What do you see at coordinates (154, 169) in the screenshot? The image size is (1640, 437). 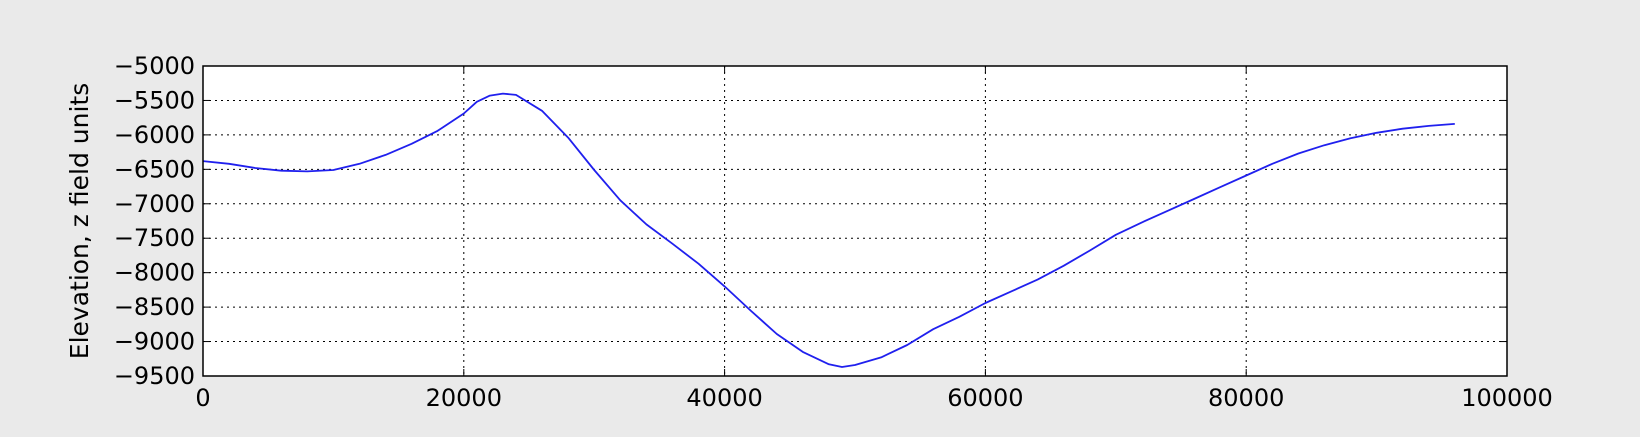 I see `y-tick-label: −6500` at bounding box center [154, 169].